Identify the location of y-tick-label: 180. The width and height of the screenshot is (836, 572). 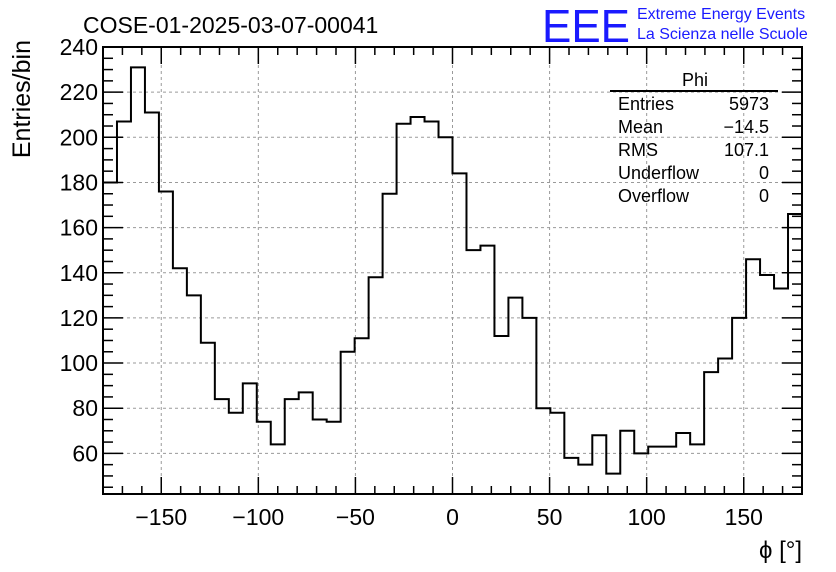
(79, 182).